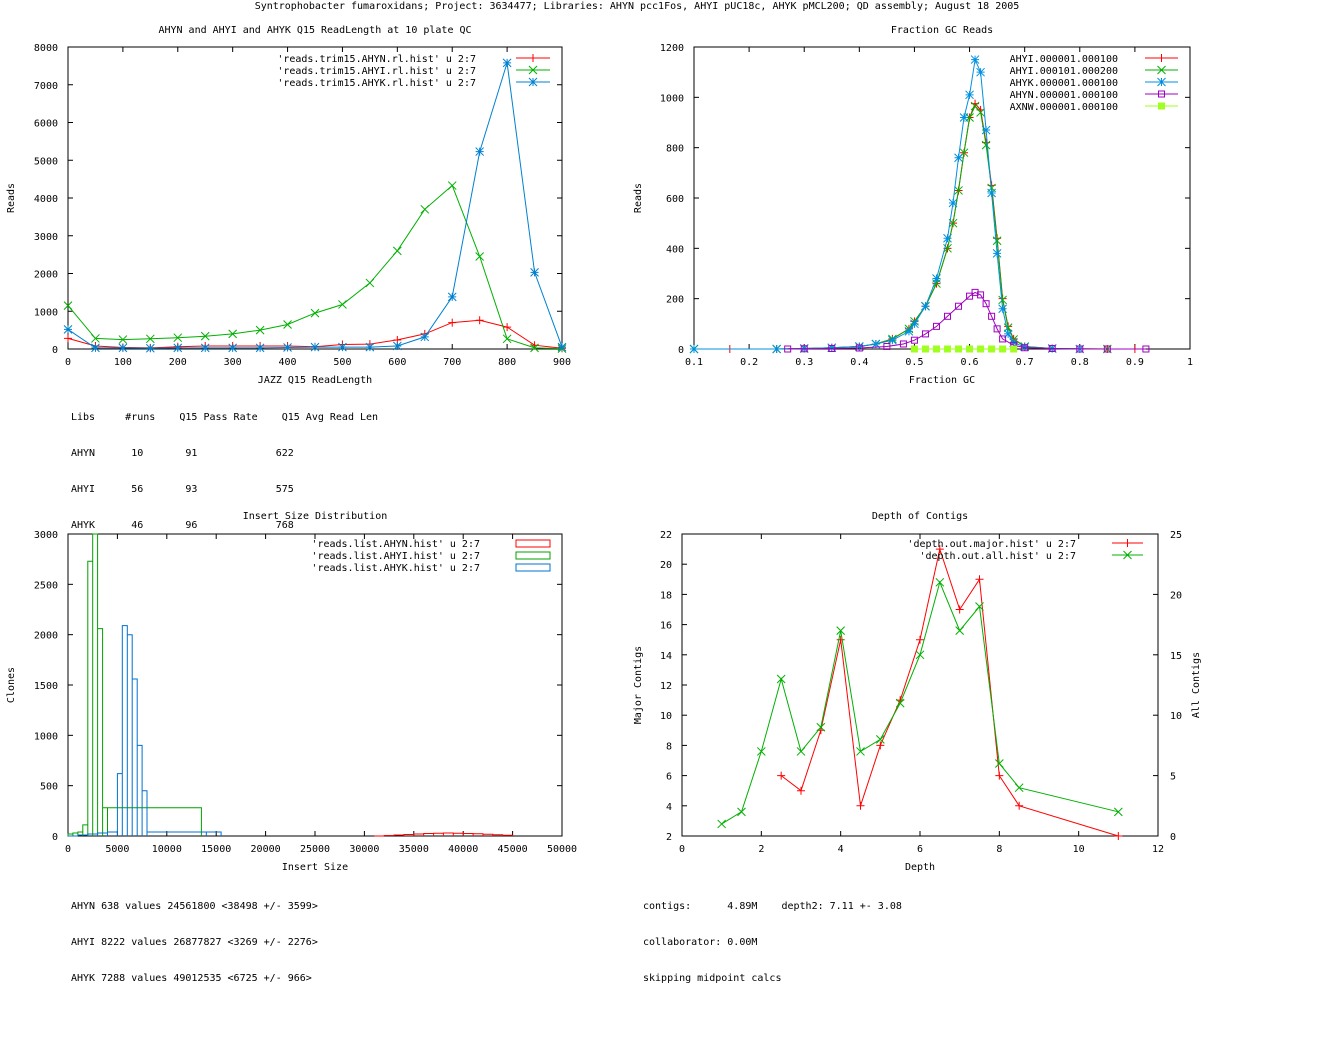  Describe the element at coordinates (920, 867) in the screenshot. I see `depth-x-axis-label: Depth` at that location.